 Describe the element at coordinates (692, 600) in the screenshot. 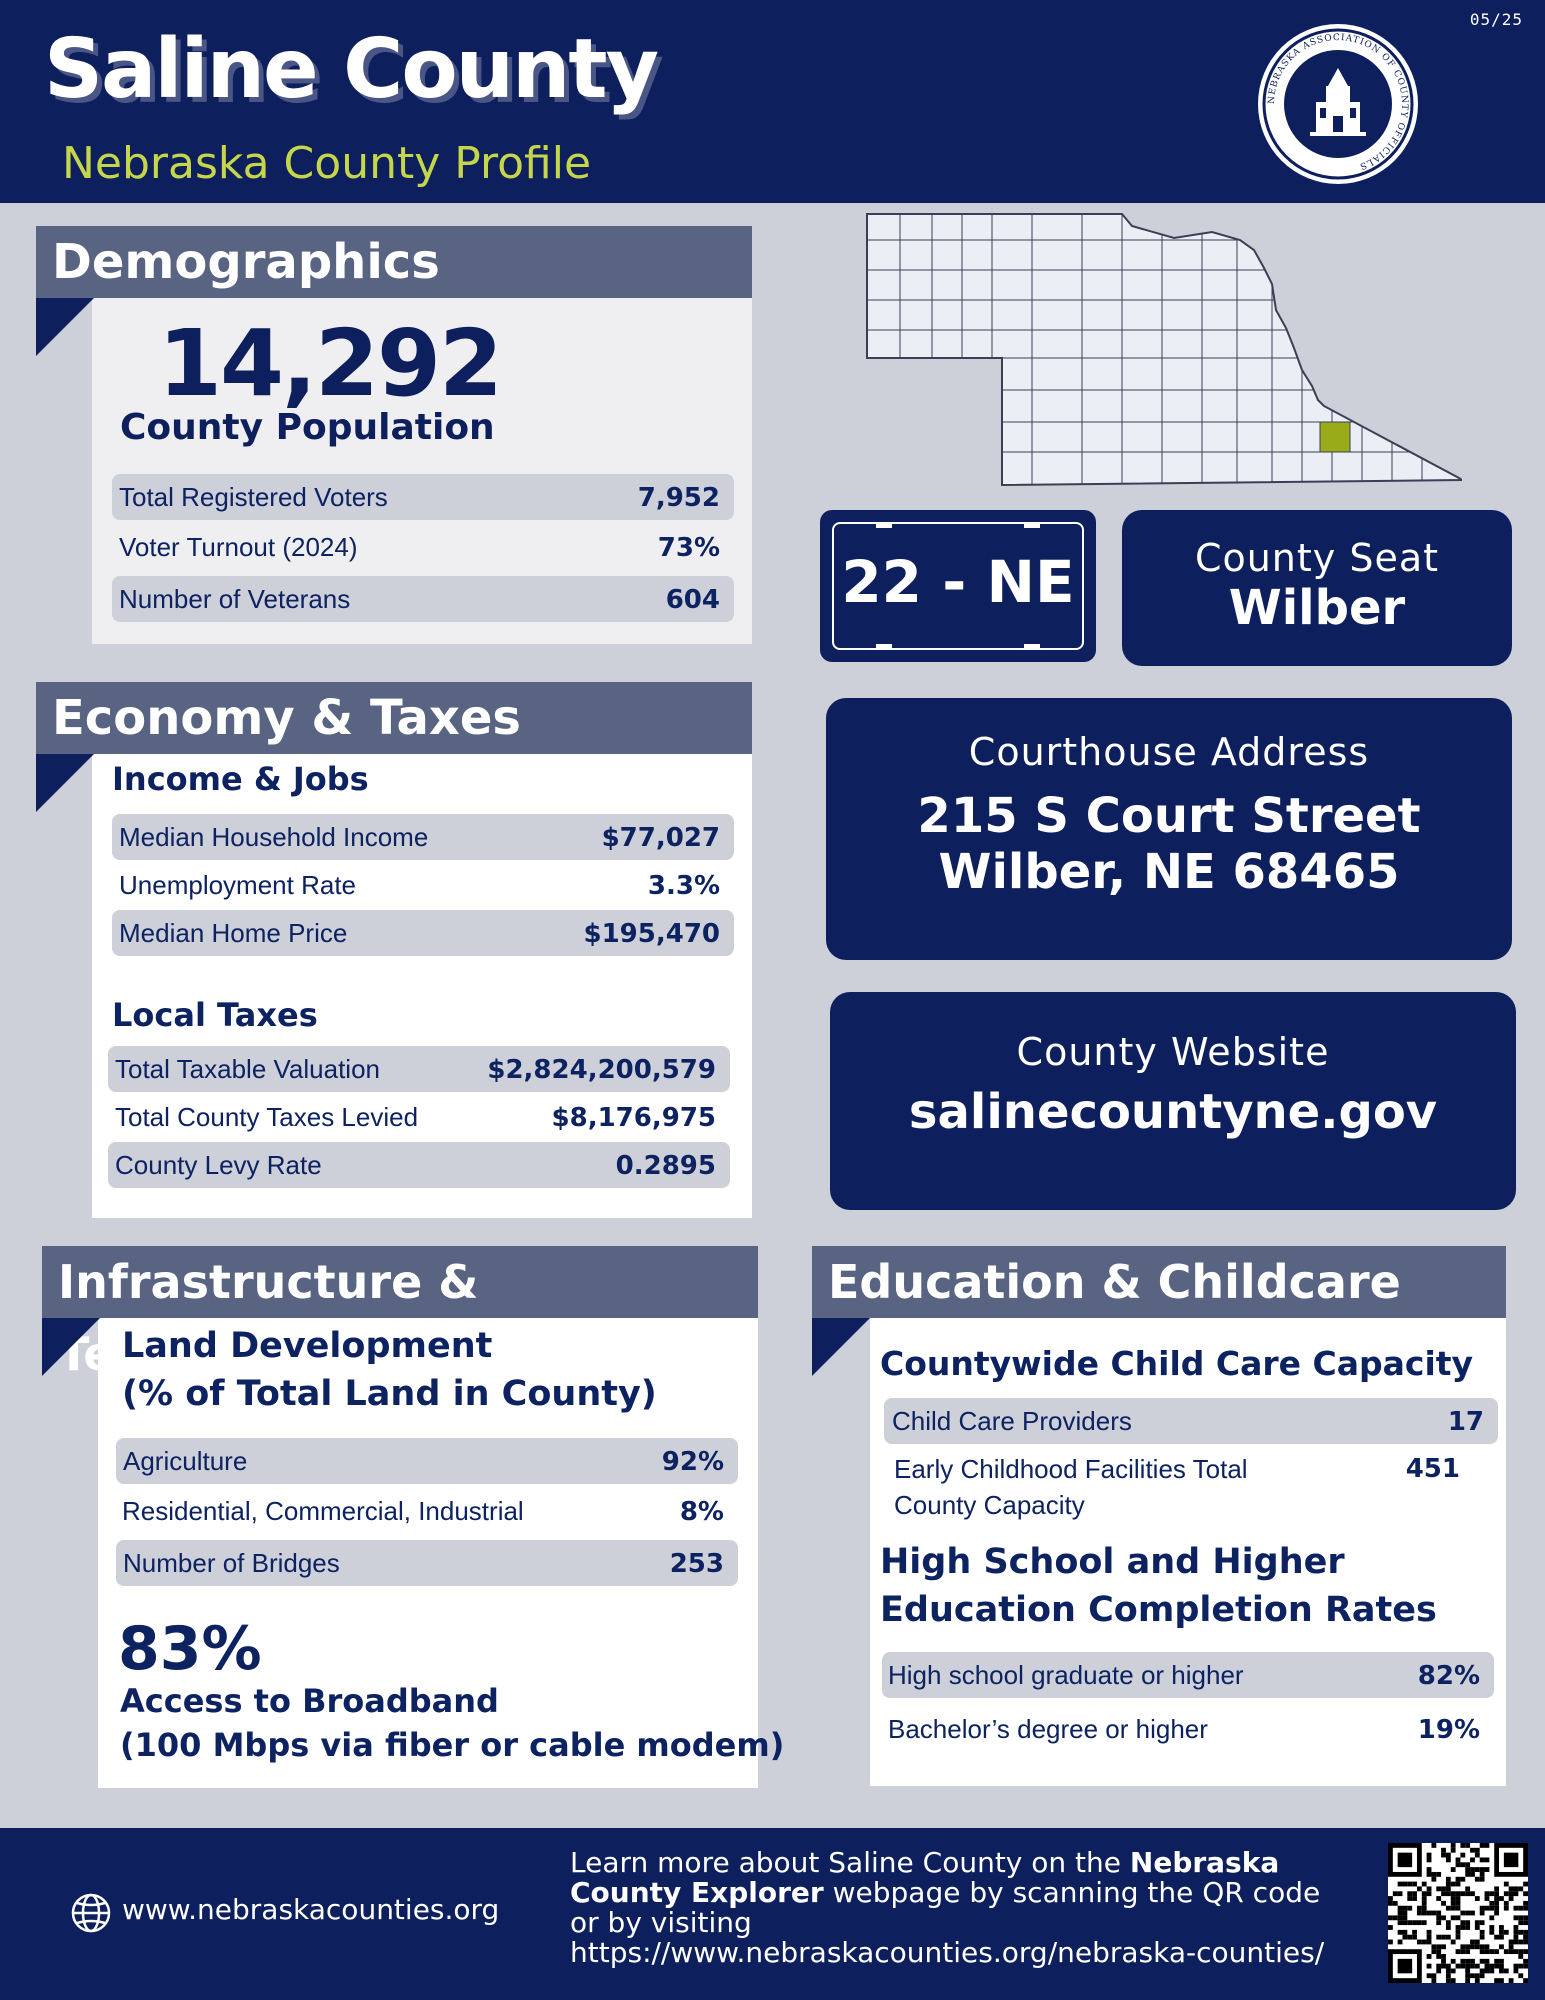

I see `row-value: 604` at that location.